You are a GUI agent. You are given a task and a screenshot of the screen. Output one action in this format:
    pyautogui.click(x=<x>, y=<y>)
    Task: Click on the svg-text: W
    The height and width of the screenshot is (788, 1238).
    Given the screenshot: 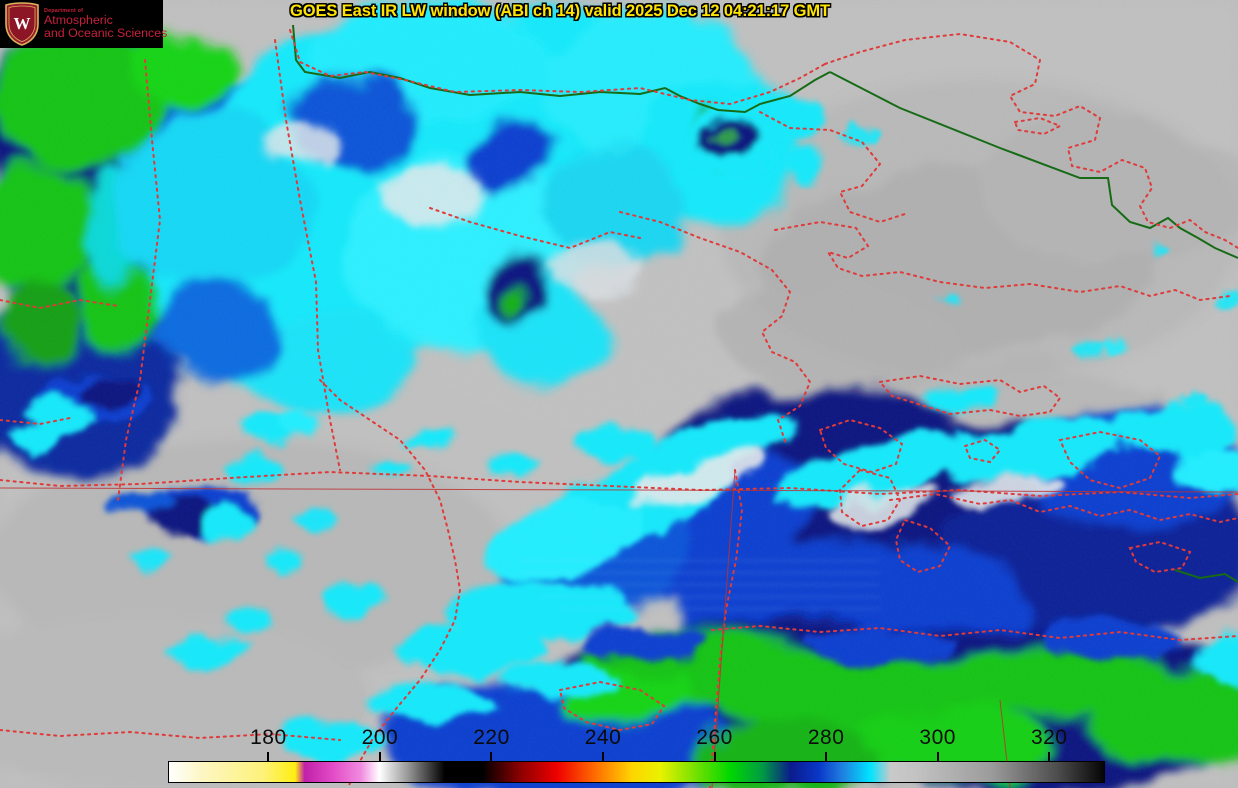 What is the action you would take?
    pyautogui.click(x=22, y=23)
    